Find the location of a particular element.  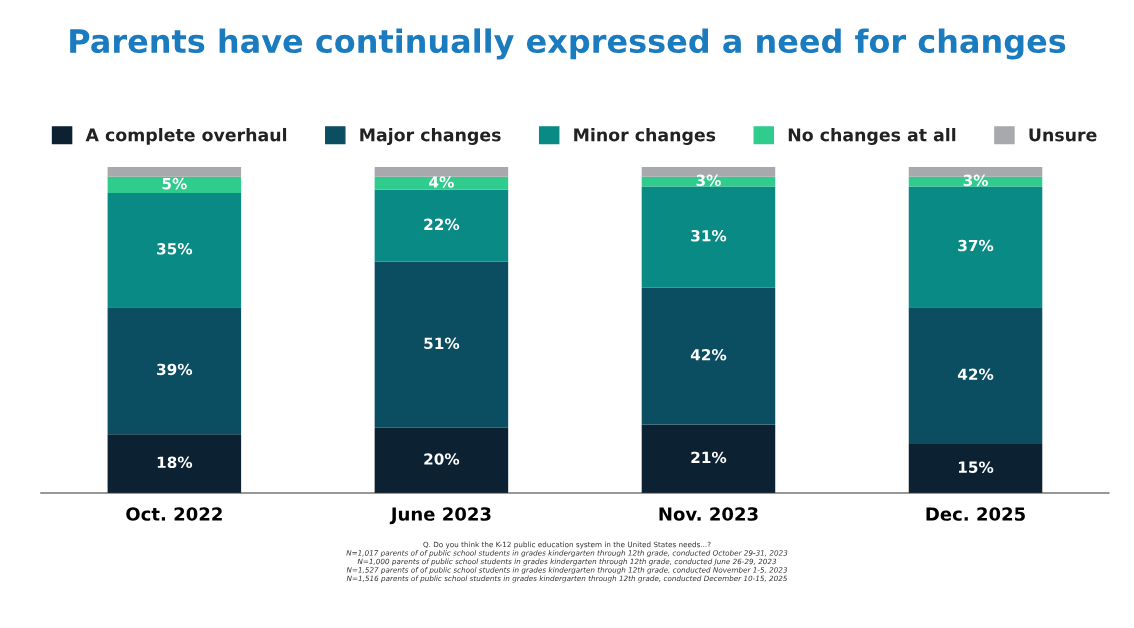

legend-label: No changes at all is located at coordinates (872, 136).